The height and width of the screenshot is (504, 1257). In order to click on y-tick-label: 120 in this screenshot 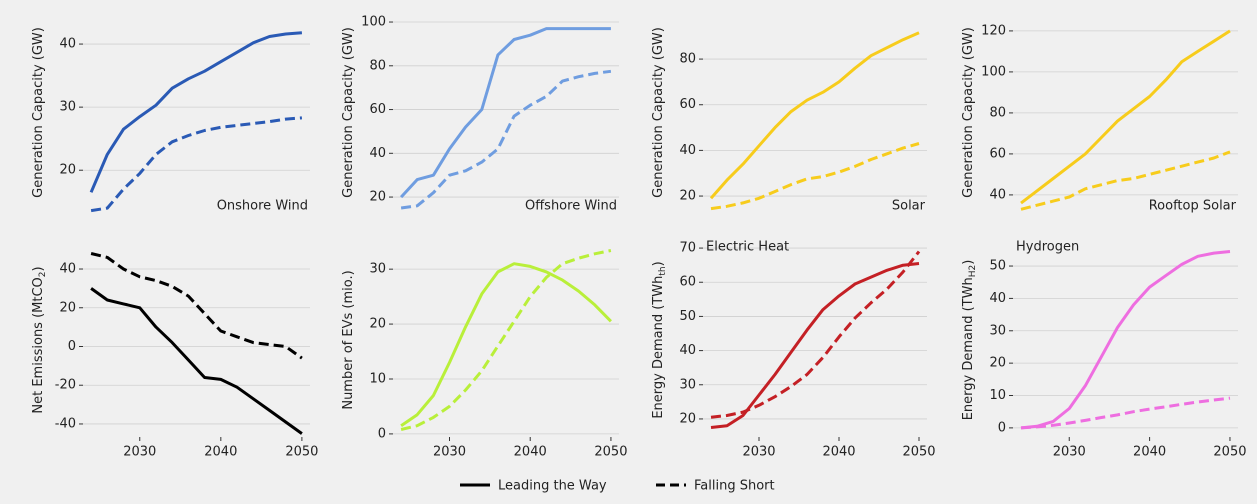, I will do `click(993, 30)`.